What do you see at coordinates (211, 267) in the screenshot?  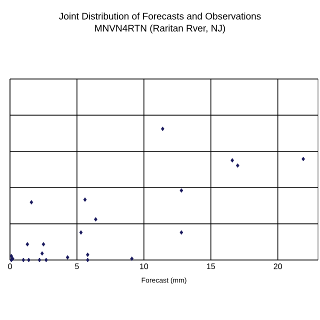 I see `x-tick-label: 15` at bounding box center [211, 267].